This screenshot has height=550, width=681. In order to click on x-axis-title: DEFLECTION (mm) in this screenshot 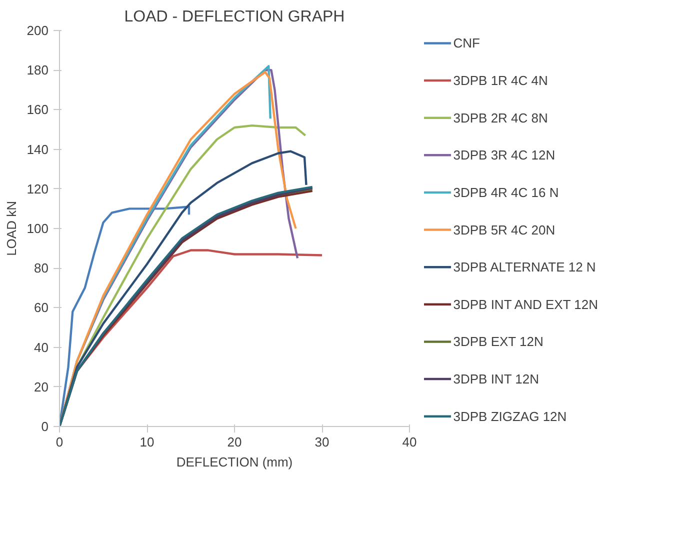, I will do `click(234, 462)`.